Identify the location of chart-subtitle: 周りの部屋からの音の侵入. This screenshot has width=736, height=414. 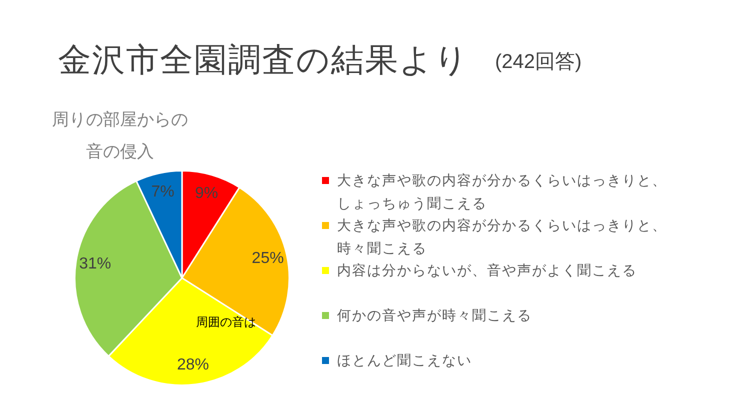
(120, 136).